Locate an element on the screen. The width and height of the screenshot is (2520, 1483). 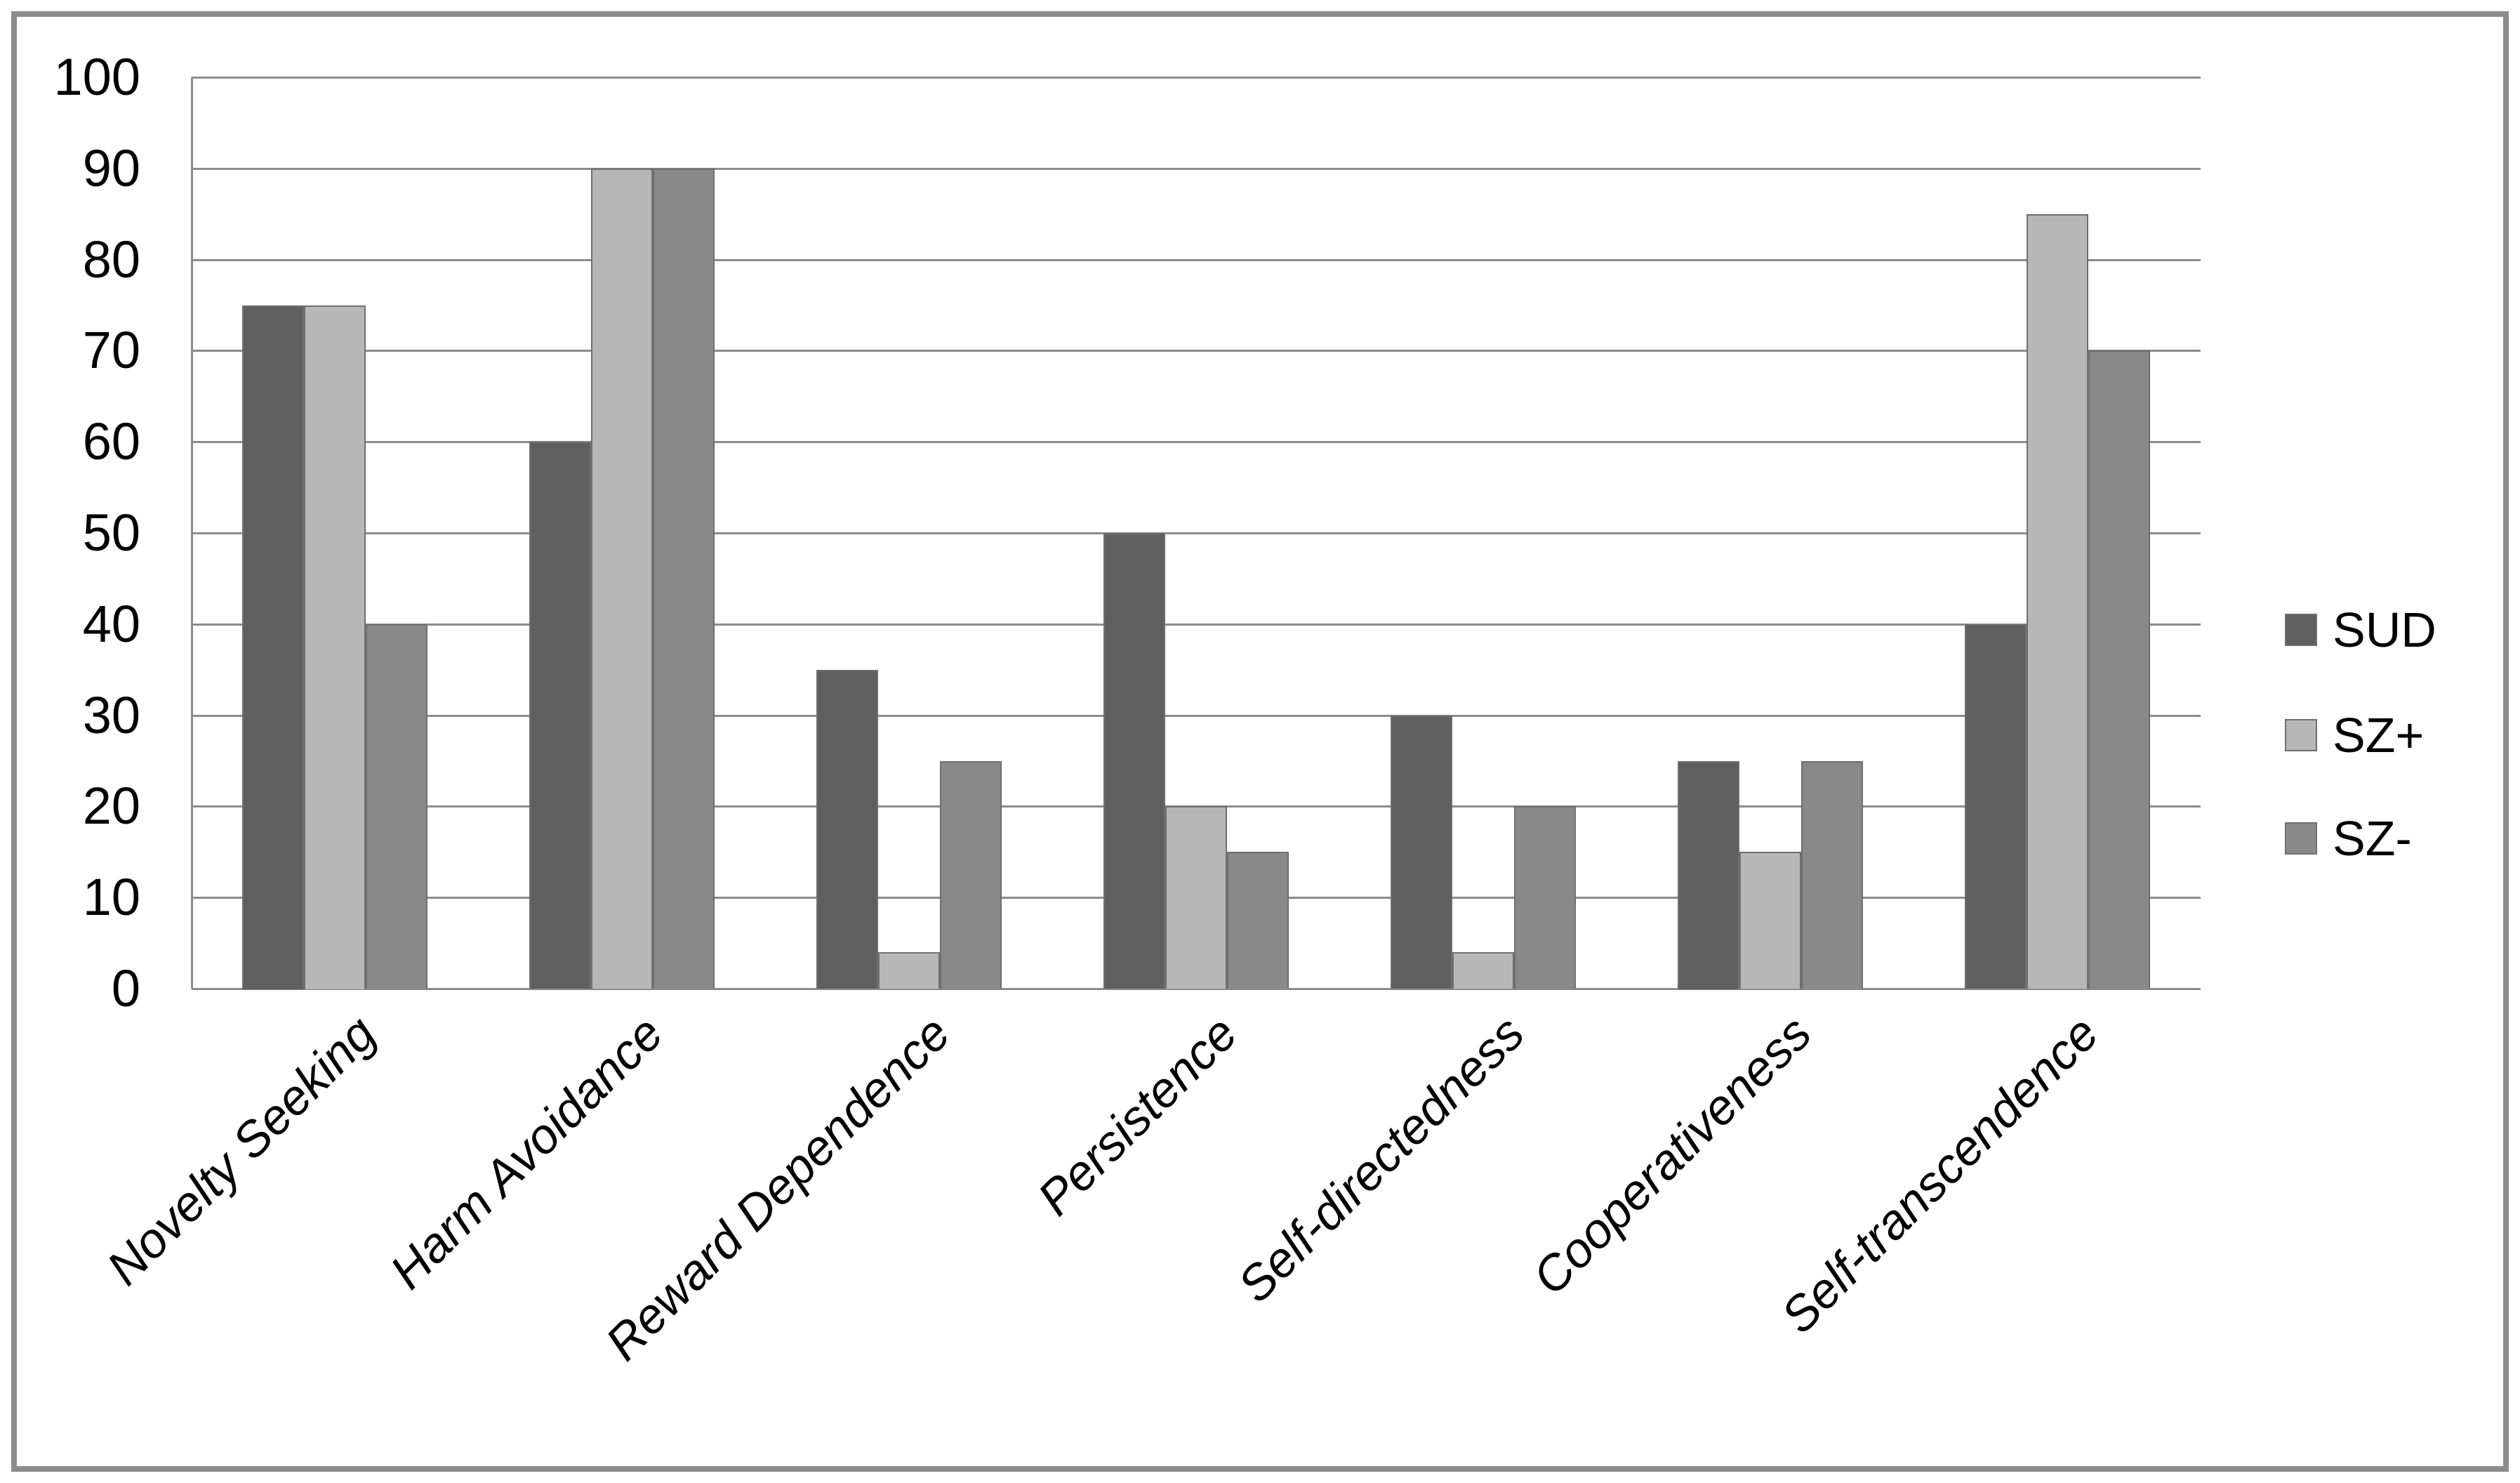
bar-SUD-self-transcendence is located at coordinates (1996, 806).